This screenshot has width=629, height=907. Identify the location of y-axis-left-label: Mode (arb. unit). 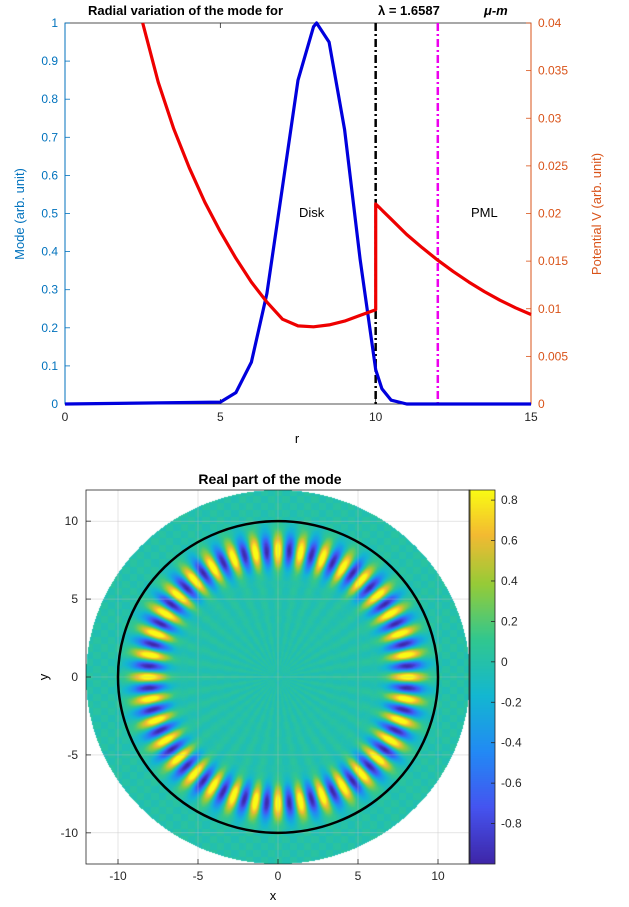
(19, 214).